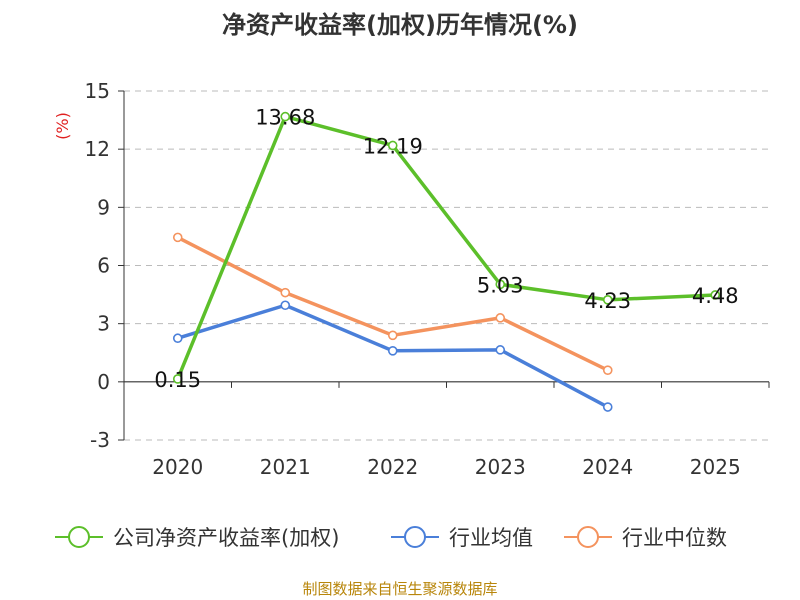 The image size is (800, 600). What do you see at coordinates (103, 266) in the screenshot?
I see `y-tick-label: 6` at bounding box center [103, 266].